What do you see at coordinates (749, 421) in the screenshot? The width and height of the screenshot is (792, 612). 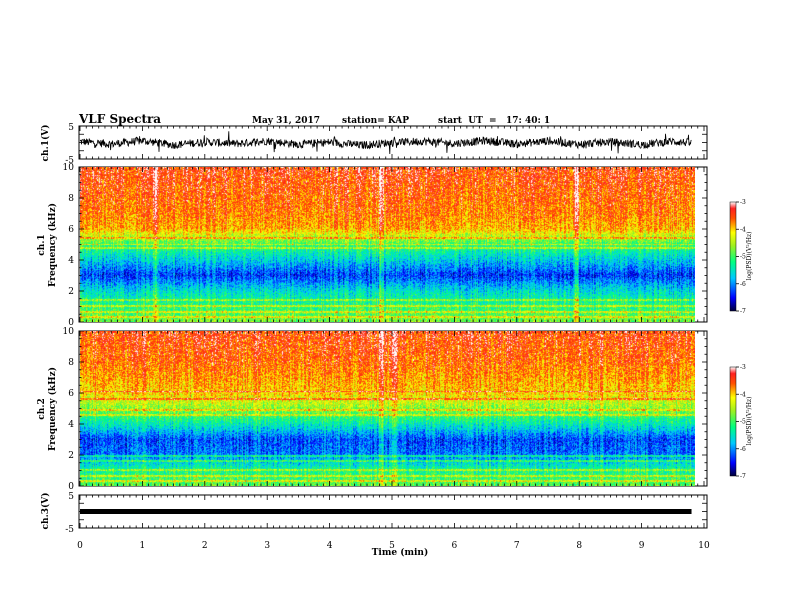 I see `ch2-colorbar-label: log(PSD)(V²/Hz)` at bounding box center [749, 421].